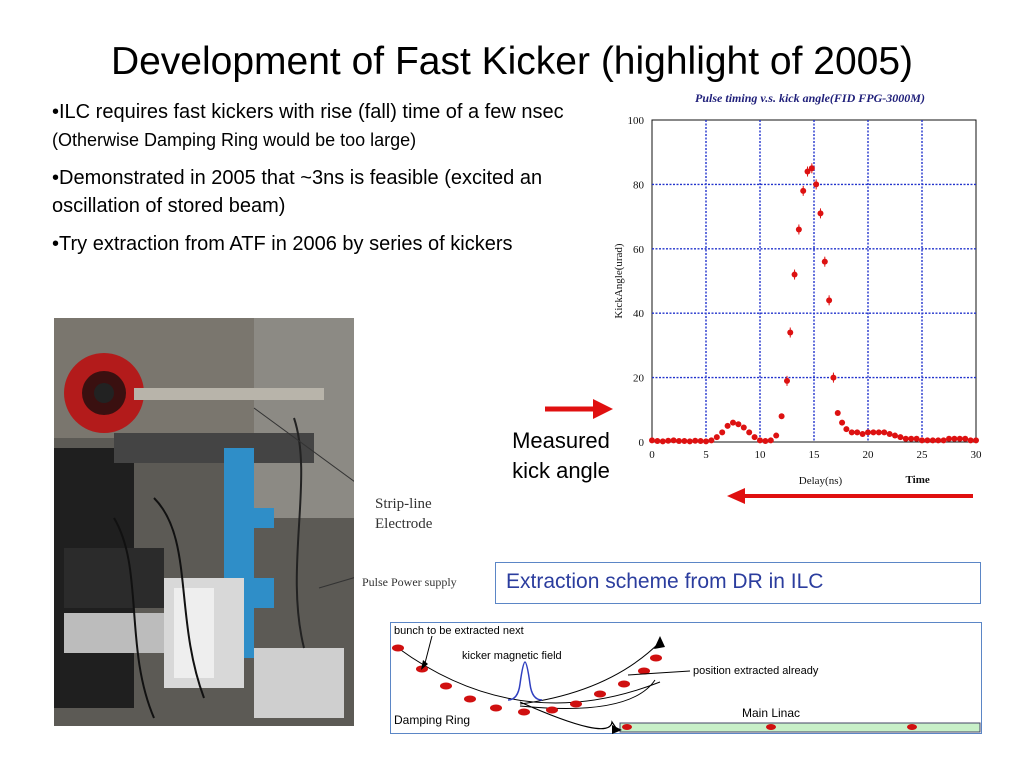 This screenshot has height=768, width=1024. What do you see at coordinates (923, 455) in the screenshot?
I see `x-tick-label: 25` at bounding box center [923, 455].